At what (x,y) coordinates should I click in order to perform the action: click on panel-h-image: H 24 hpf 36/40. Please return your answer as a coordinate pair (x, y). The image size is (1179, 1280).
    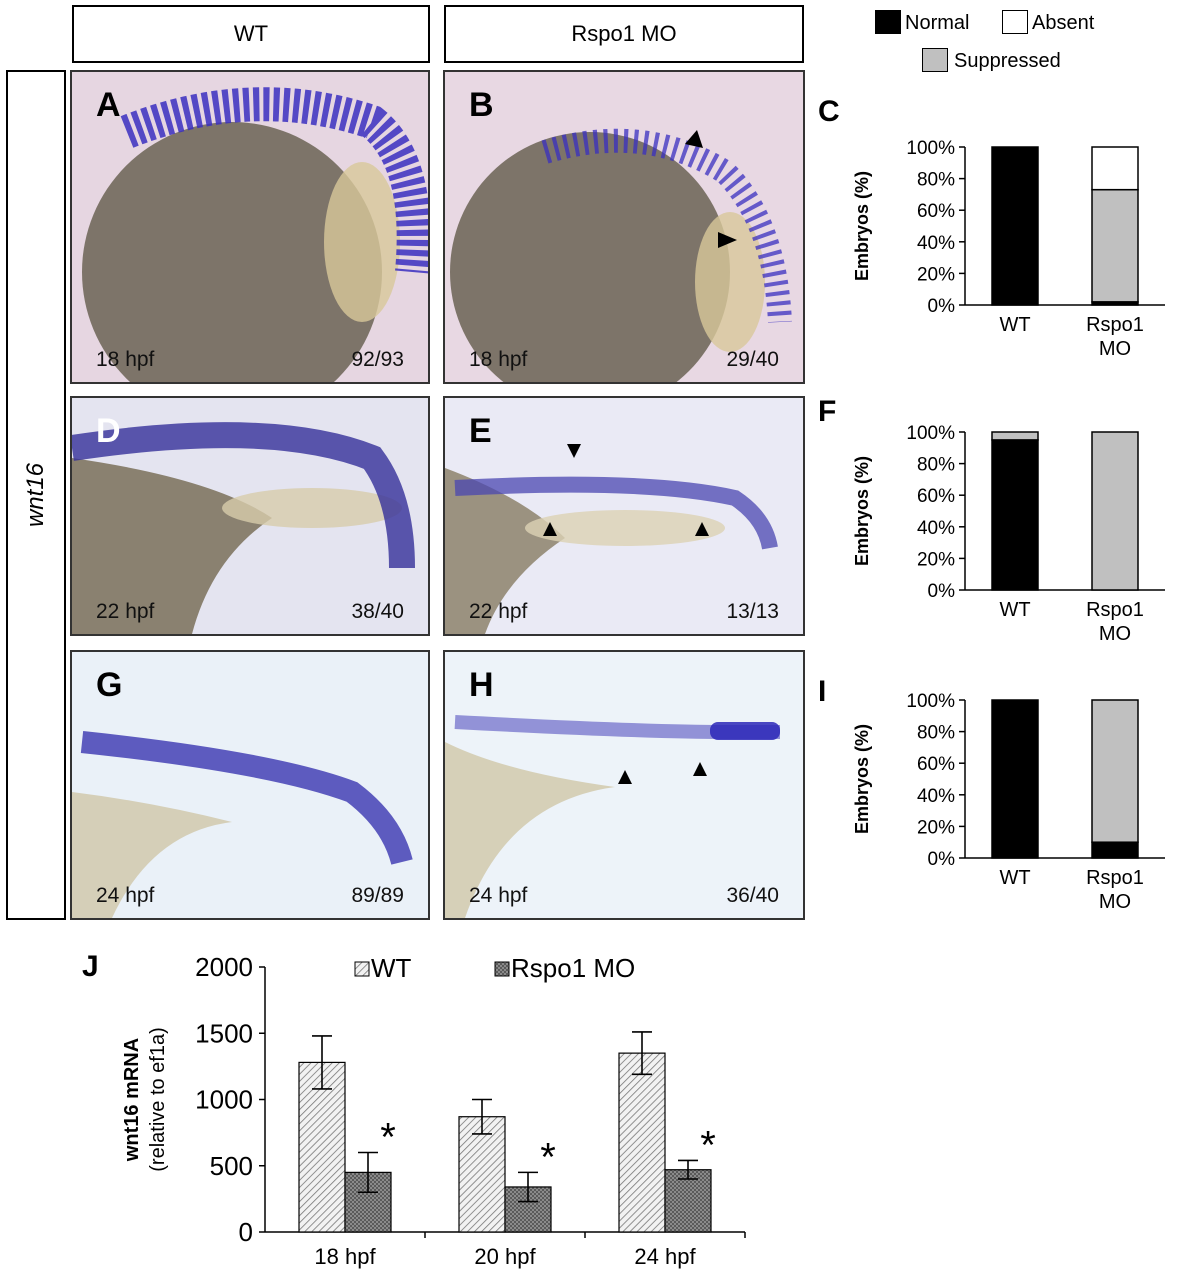
    Looking at the image, I should click on (624, 785).